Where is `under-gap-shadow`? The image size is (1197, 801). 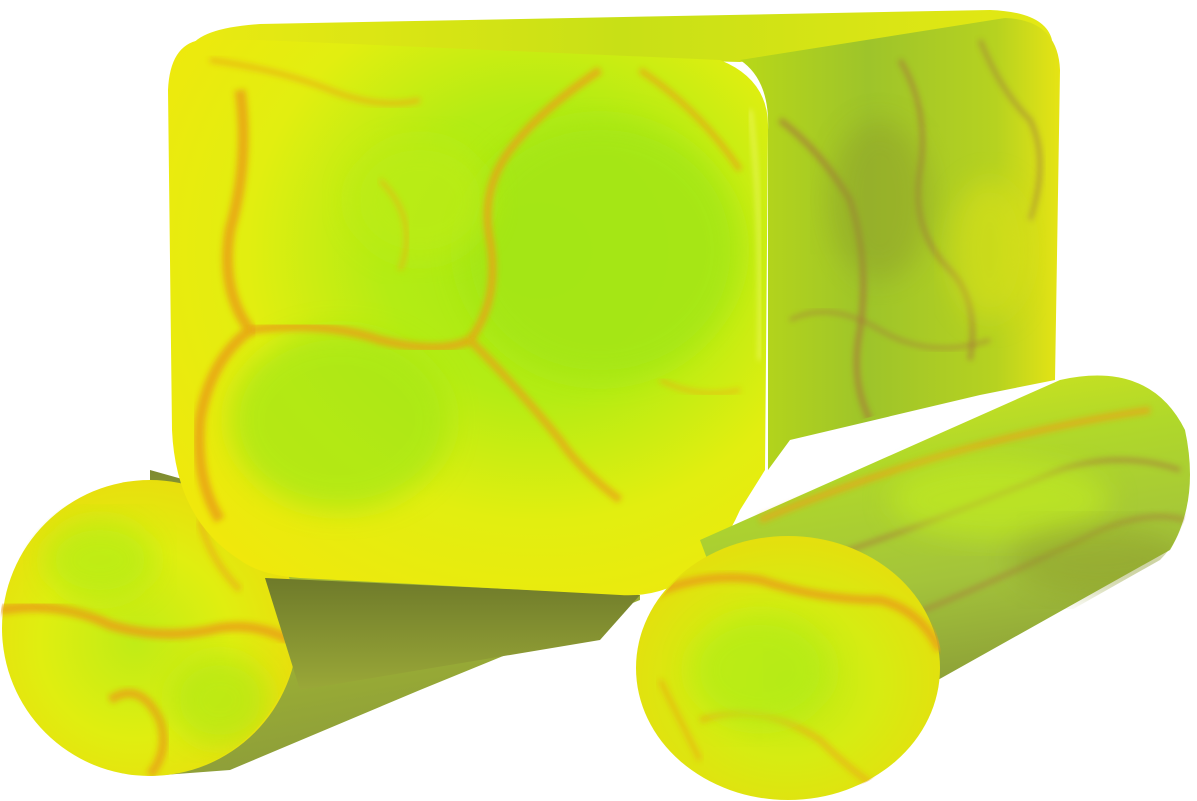
under-gap-shadow is located at coordinates (452, 634).